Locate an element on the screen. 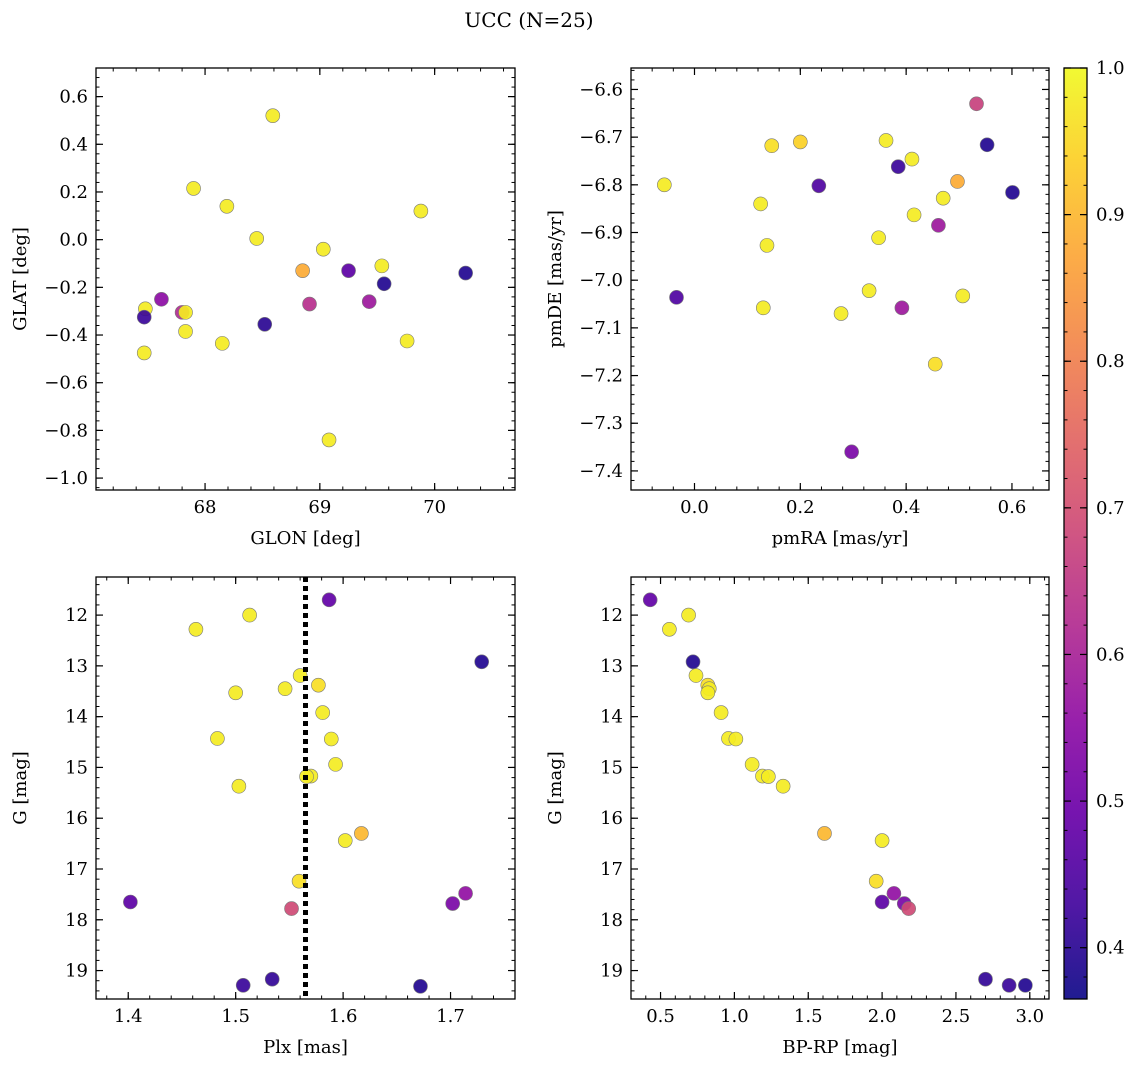  x-tick-label: 2.0 is located at coordinates (882, 1016).